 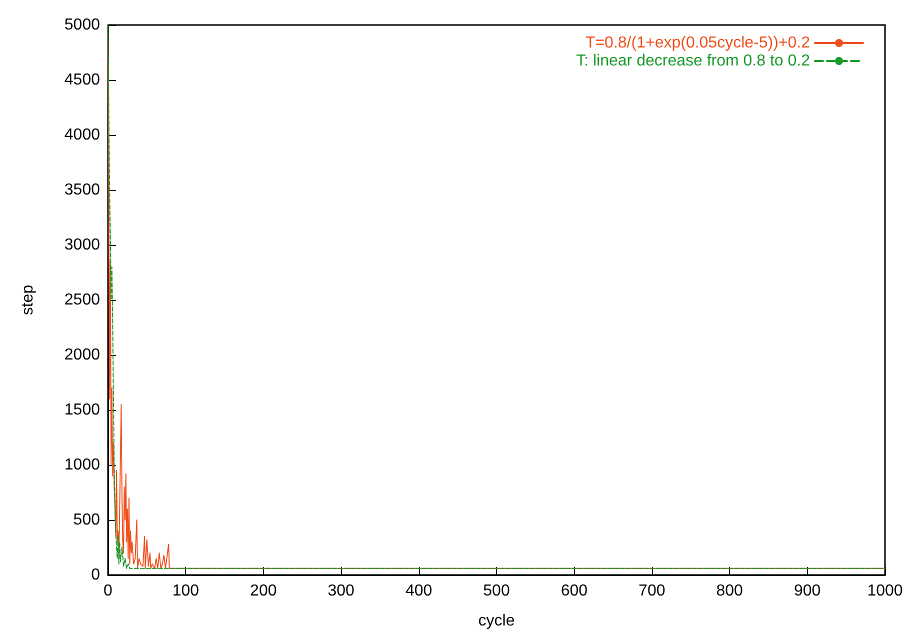 I want to click on x-tick-label: 900, so click(x=807, y=591).